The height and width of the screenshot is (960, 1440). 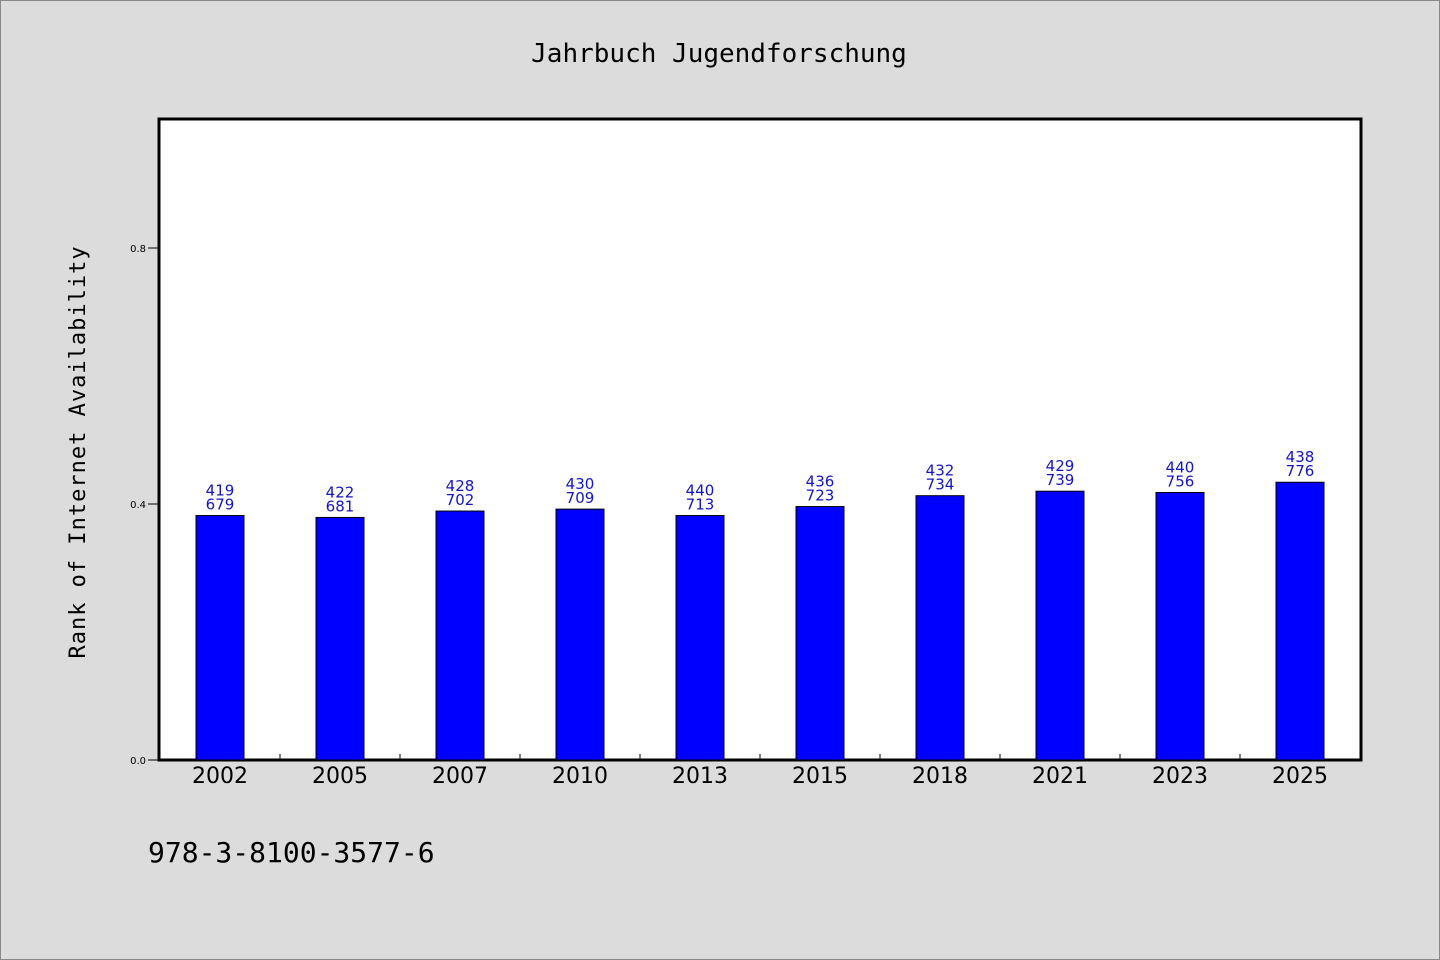 I want to click on bar-label-top: 429, so click(x=1060, y=466).